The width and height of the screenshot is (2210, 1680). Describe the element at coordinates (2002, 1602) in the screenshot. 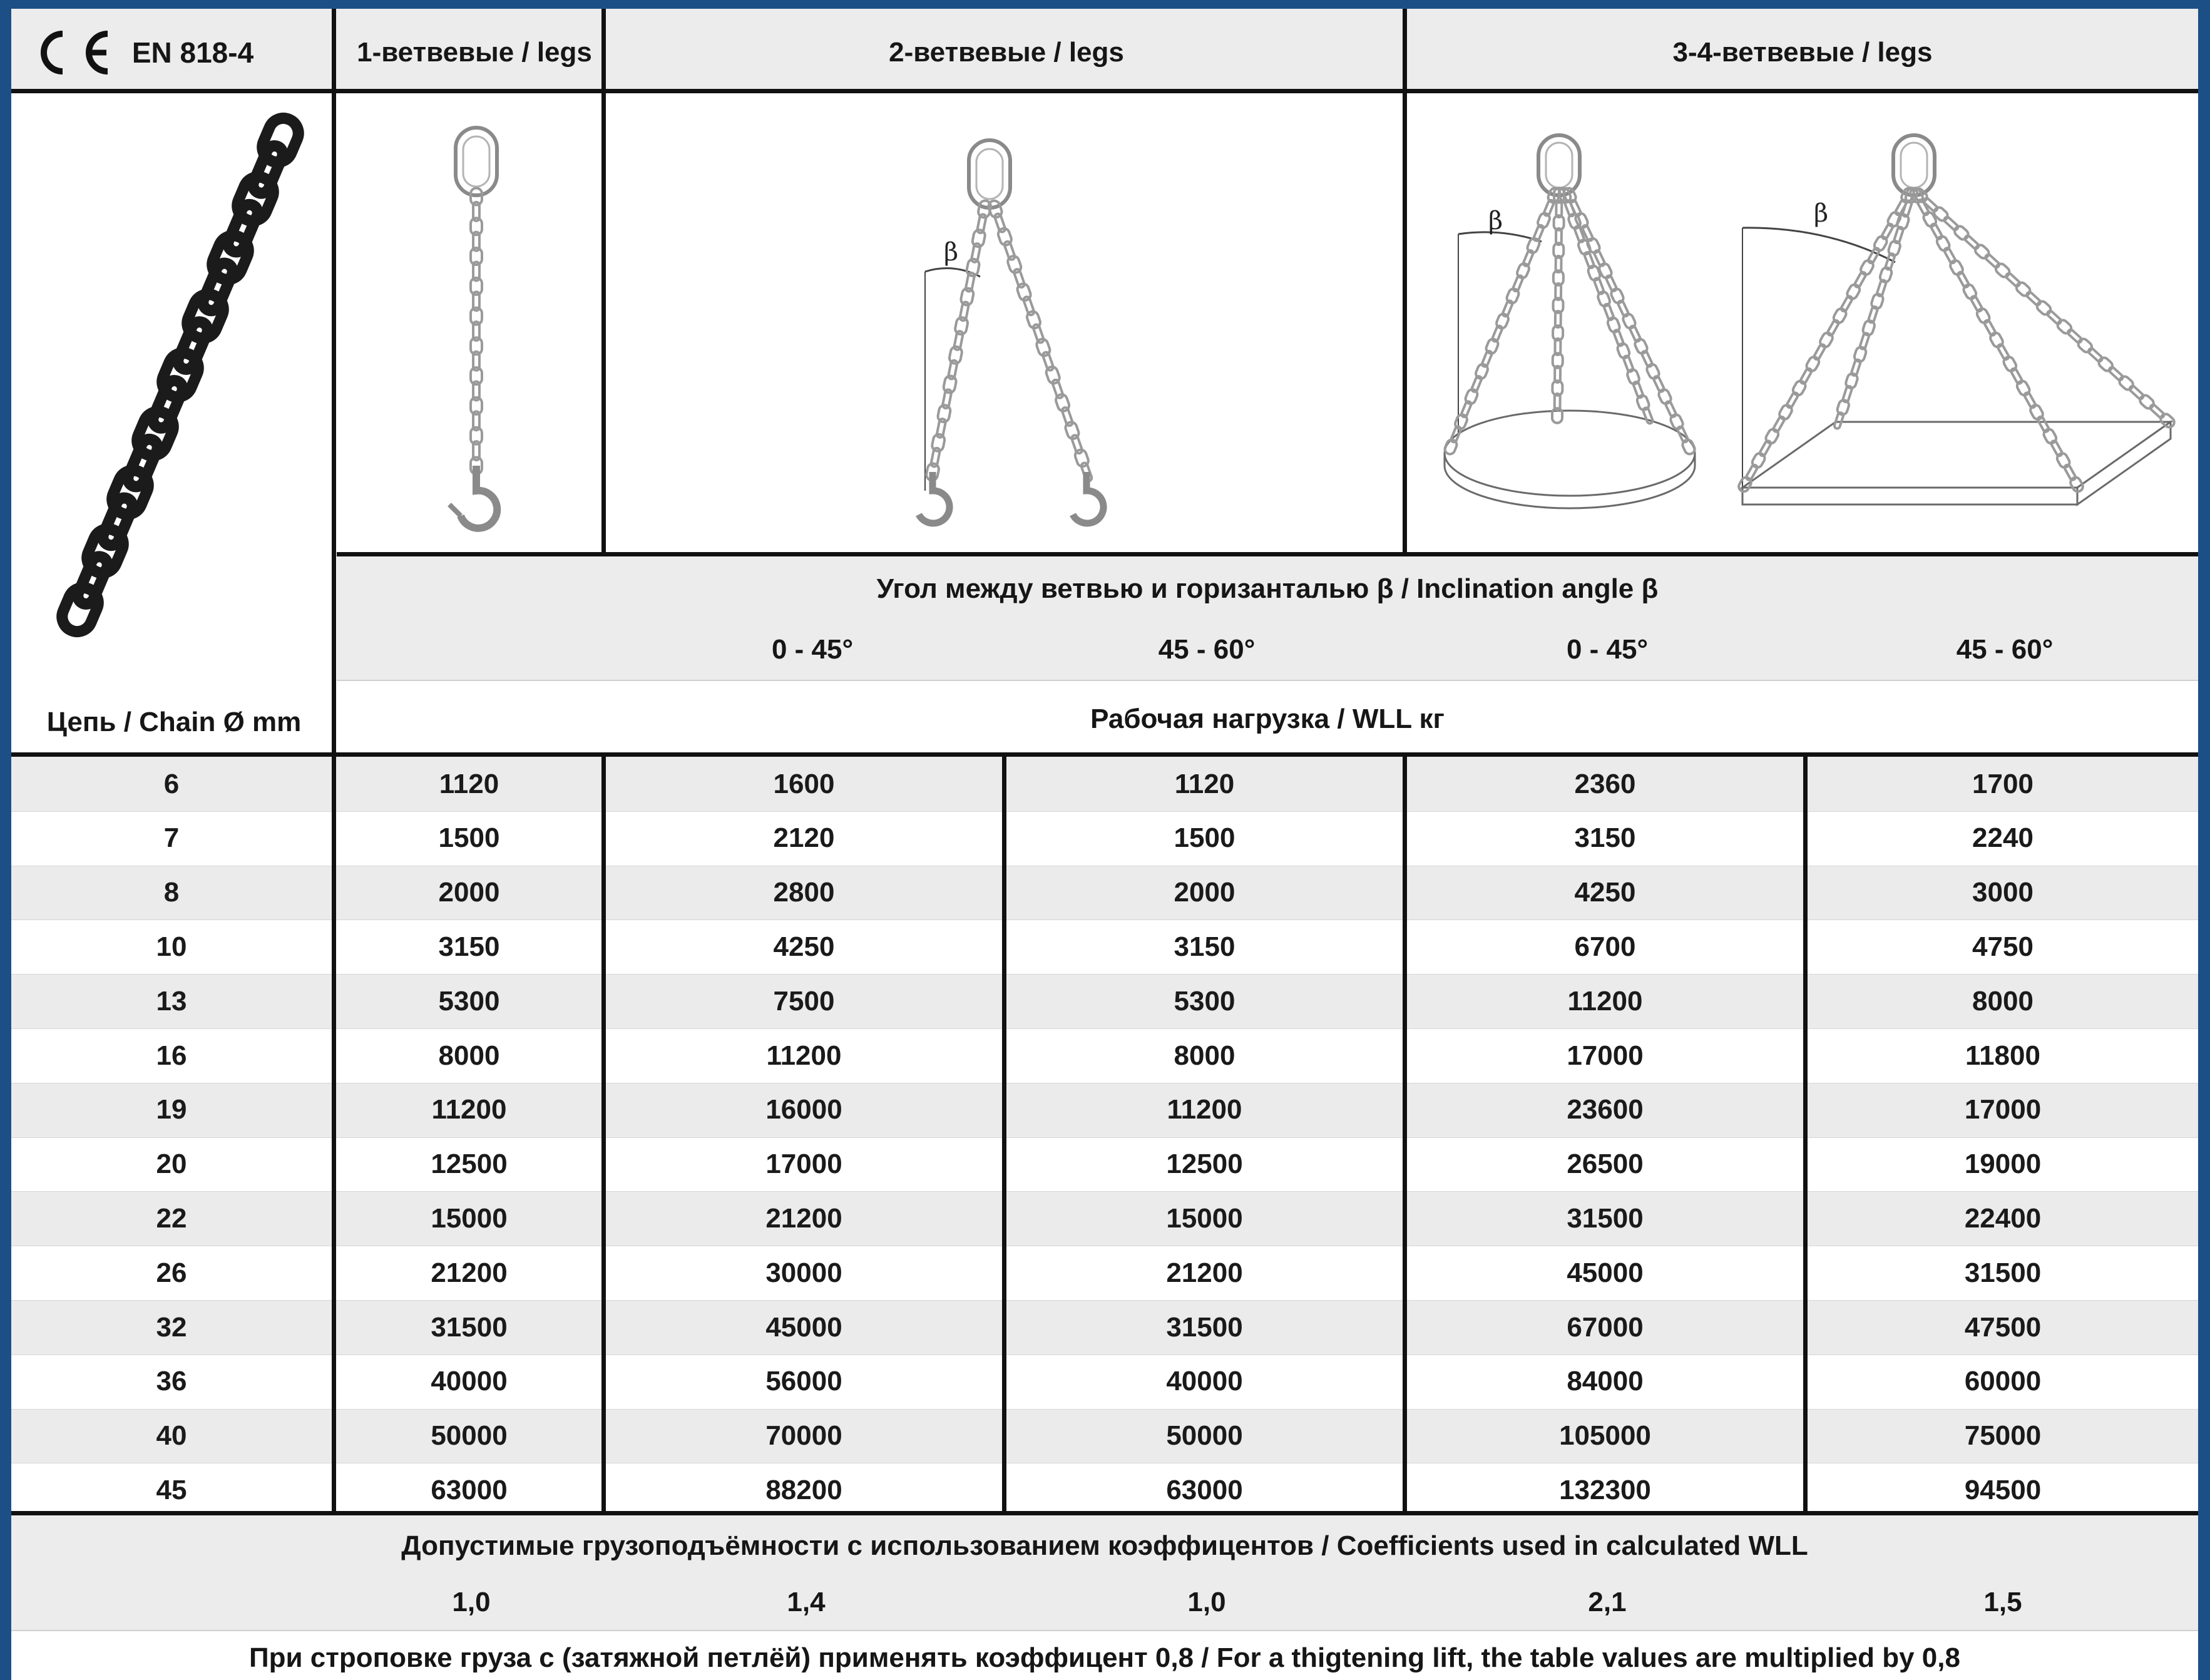

I see `coefficient-34leg-high: 1,5` at that location.